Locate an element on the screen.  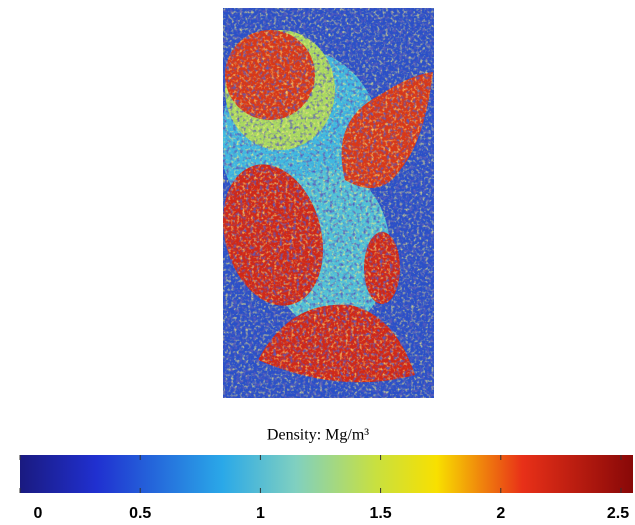
colorbar-label: Density: Mg/m³ is located at coordinates (318, 435).